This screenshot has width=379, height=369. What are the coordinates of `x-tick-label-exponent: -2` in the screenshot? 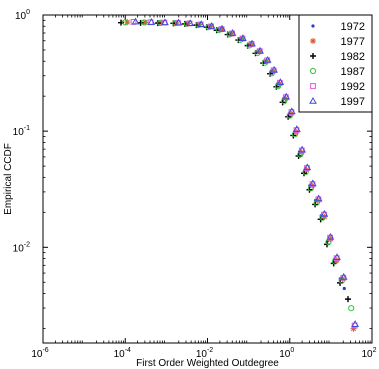 It's located at (210, 350).